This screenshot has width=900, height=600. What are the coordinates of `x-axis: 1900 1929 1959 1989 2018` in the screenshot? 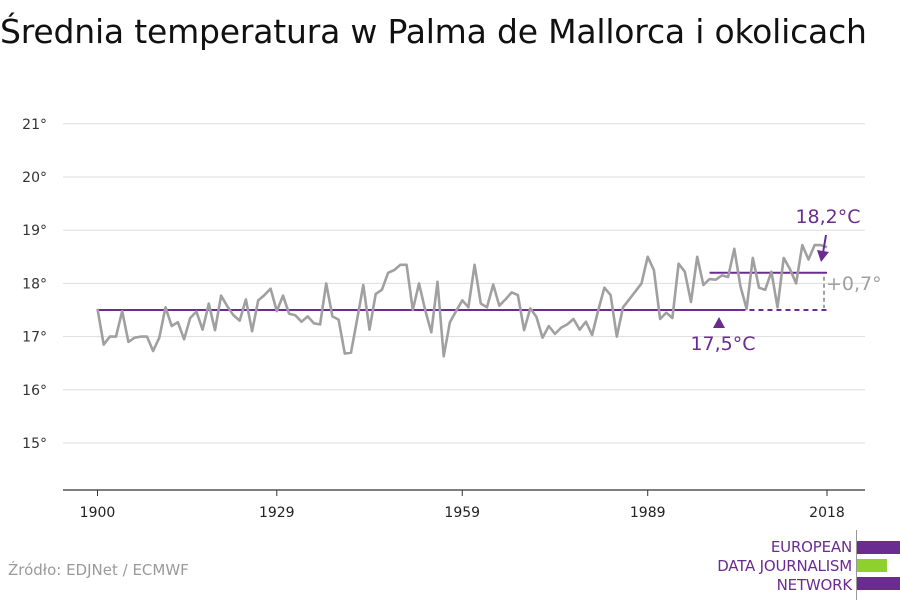 It's located at (464, 505).